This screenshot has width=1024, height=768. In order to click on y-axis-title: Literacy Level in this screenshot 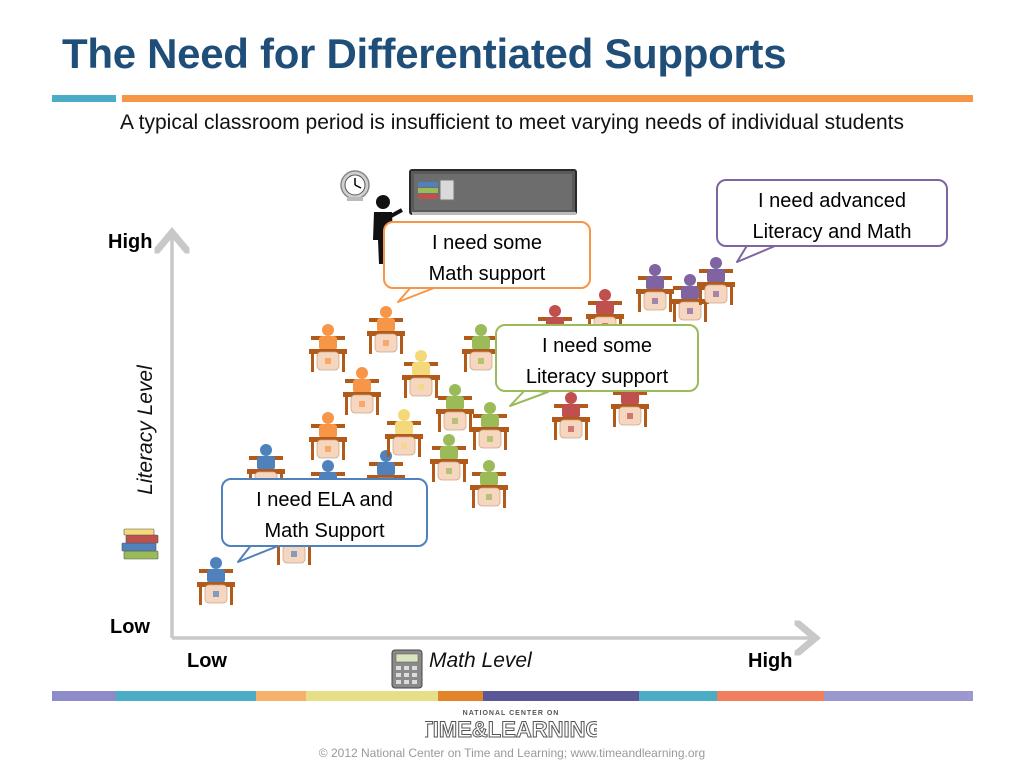, I will do `click(145, 430)`.